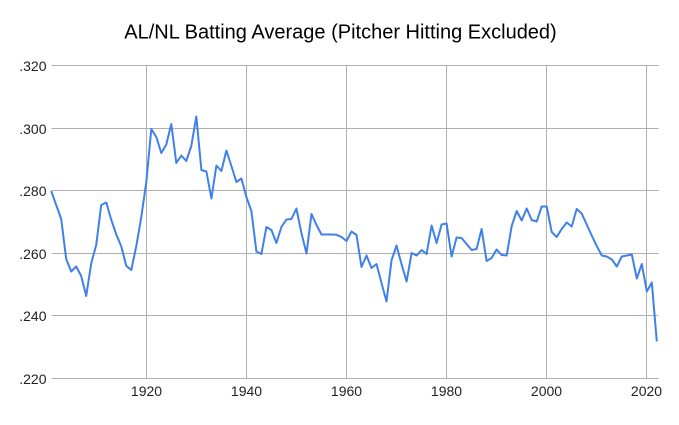 This screenshot has height=425, width=679. Describe the element at coordinates (546, 391) in the screenshot. I see `svg-text: 2000` at that location.